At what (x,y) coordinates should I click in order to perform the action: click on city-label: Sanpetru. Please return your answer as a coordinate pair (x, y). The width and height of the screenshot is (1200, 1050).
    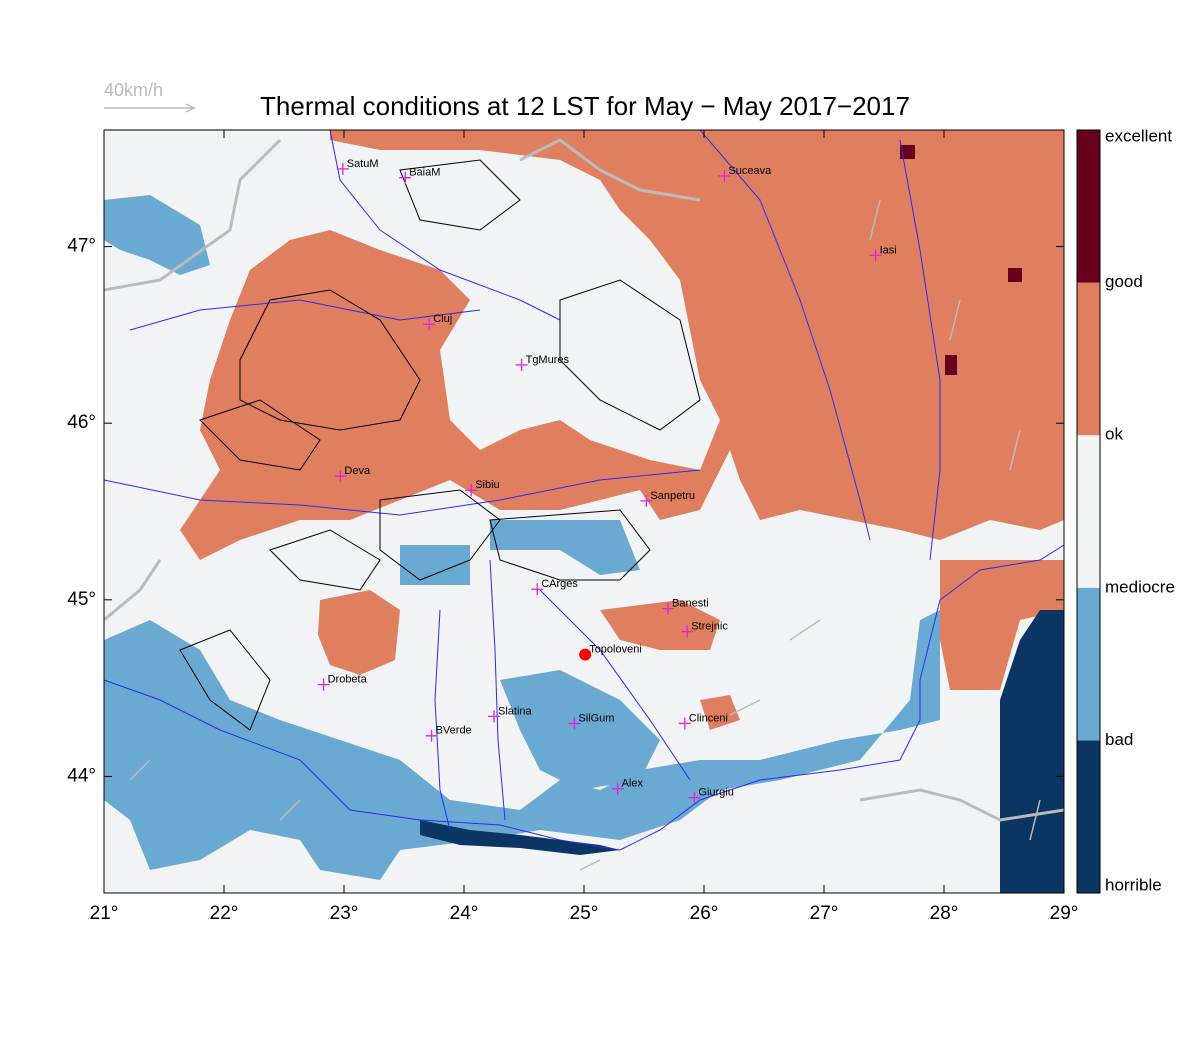
    Looking at the image, I should click on (672, 496).